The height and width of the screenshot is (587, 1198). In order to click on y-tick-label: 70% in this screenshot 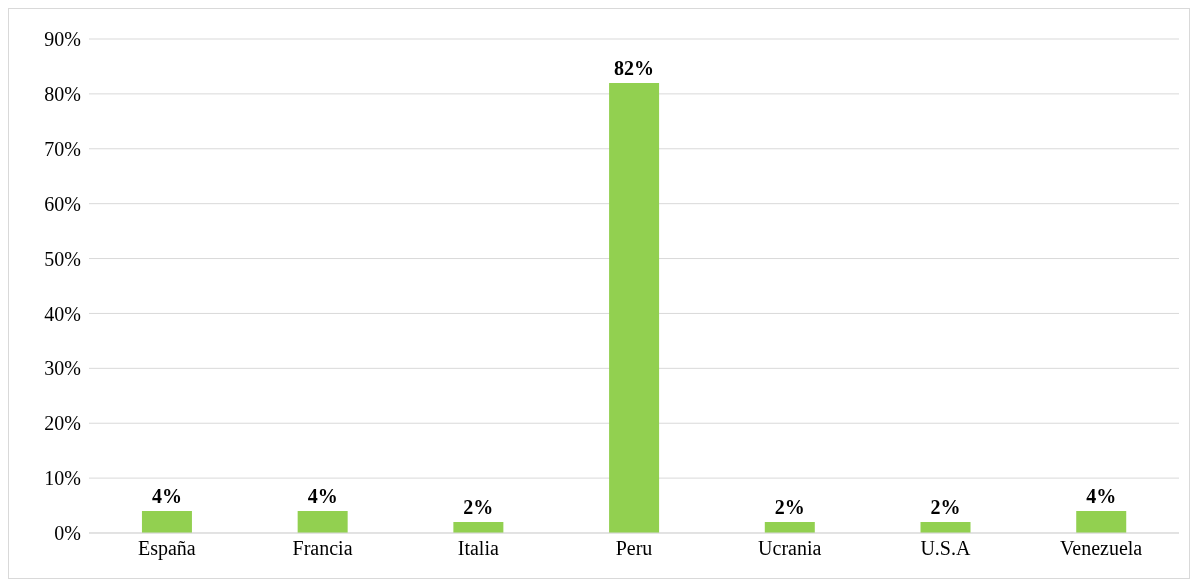, I will do `click(62, 148)`.